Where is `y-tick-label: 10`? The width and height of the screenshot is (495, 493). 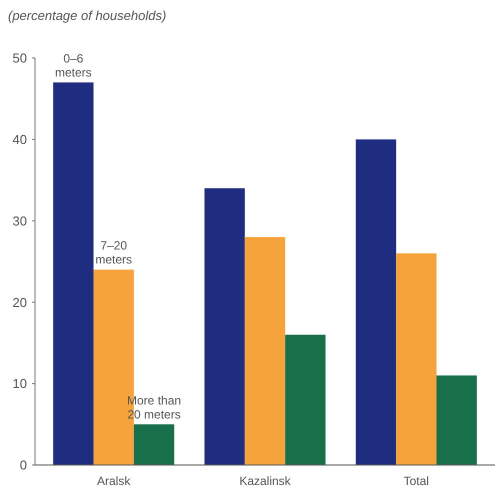
y-tick-label: 10 is located at coordinates (19, 384).